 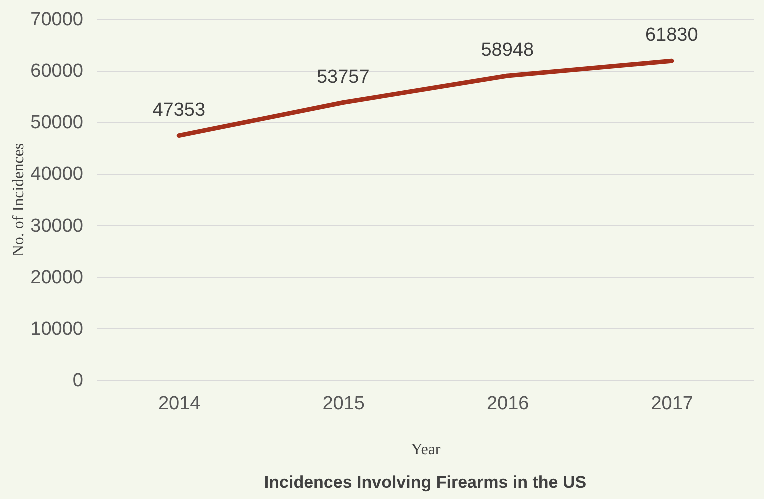 I want to click on y-tick-label: 60000, so click(x=57, y=71).